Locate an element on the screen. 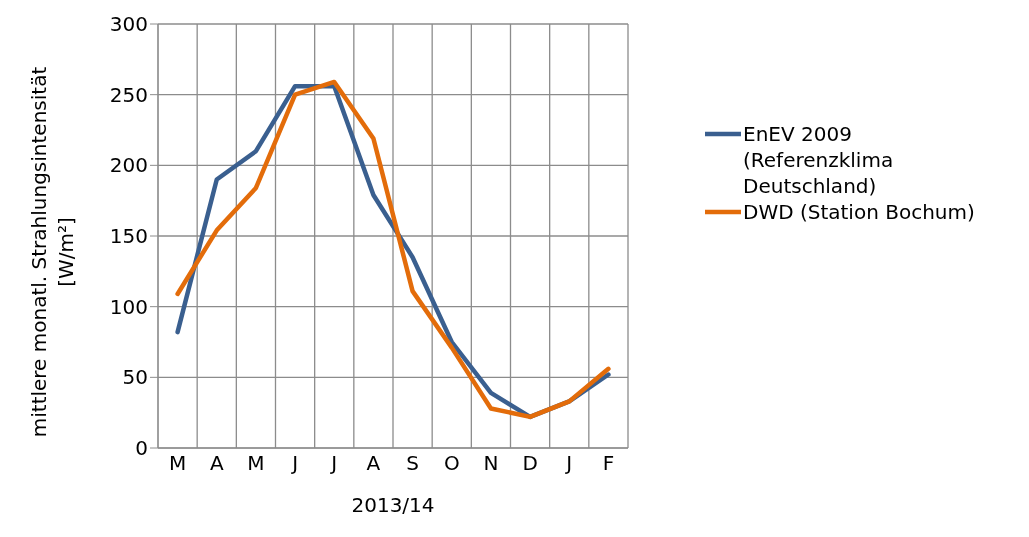 This screenshot has height=537, width=1029. legend-label: EnEV 2009 (Referenzklima Deutschland) is located at coordinates (819, 160).